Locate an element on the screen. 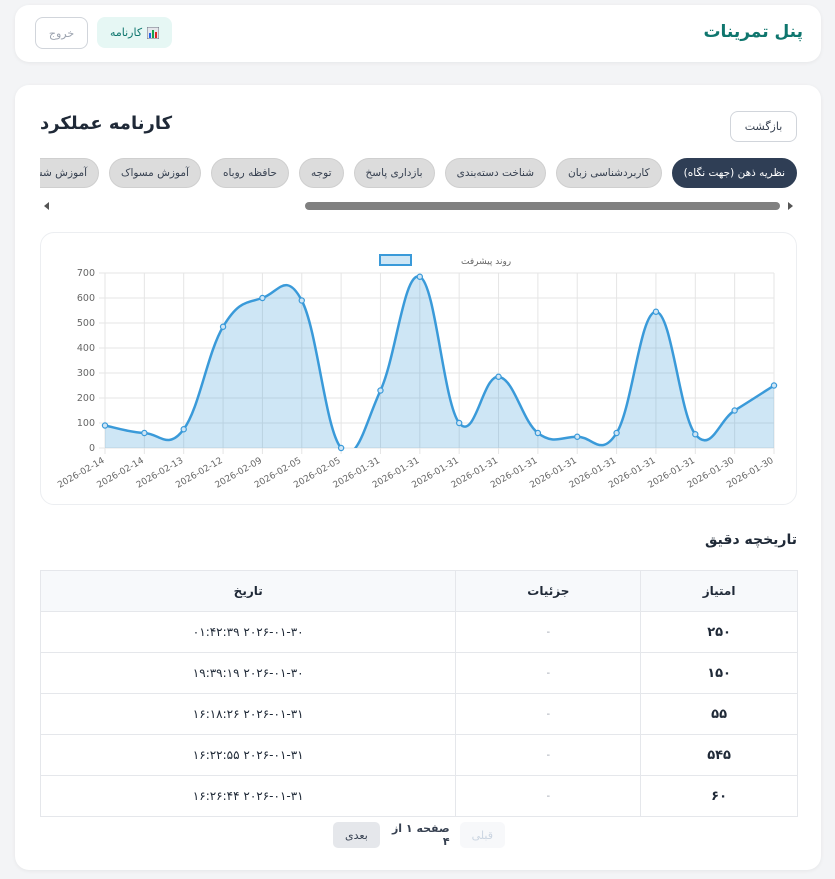  history-row: ۱۵۰-۲۰۲۶-۰۱-۳۰ ۱۹:۳۹:۱۹ is located at coordinates (418, 673).